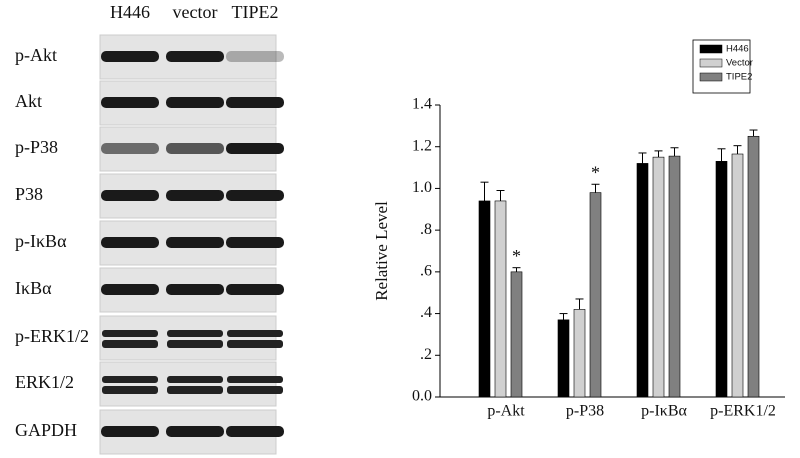 This screenshot has height=458, width=800. Describe the element at coordinates (422, 145) in the screenshot. I see `y-tick-label: 1.2` at that location.